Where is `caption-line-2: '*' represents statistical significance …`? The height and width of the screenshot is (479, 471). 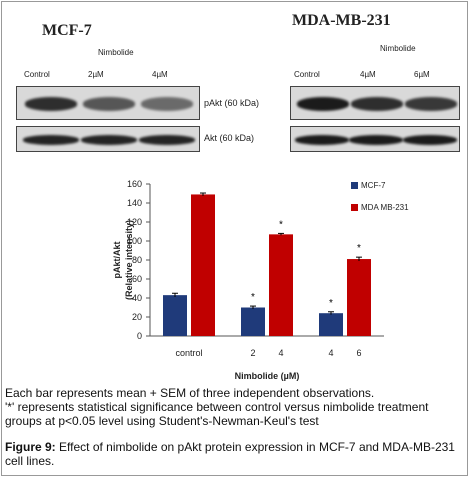 caption-line-2: '*' represents statistical significance … is located at coordinates (217, 414).